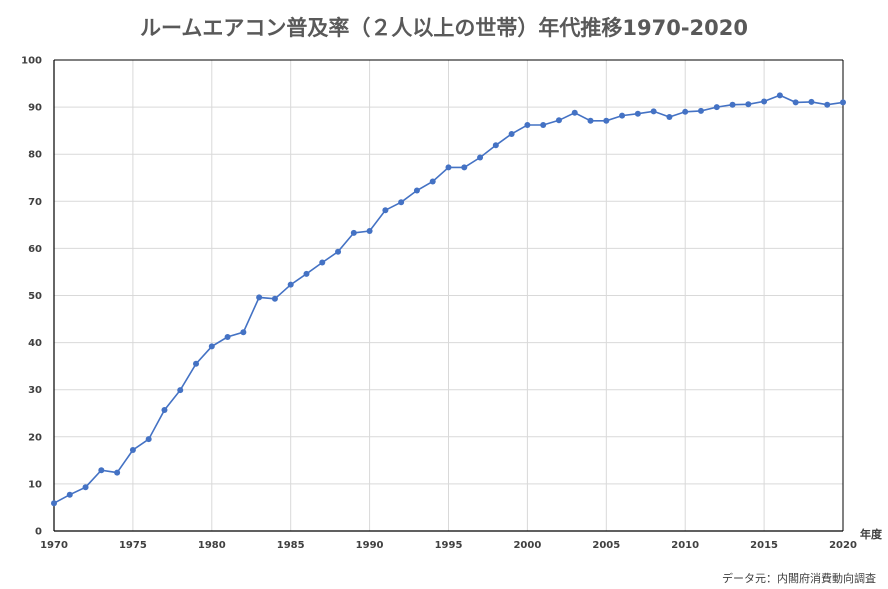  I want to click on x-tick-label: 2010, so click(685, 545).